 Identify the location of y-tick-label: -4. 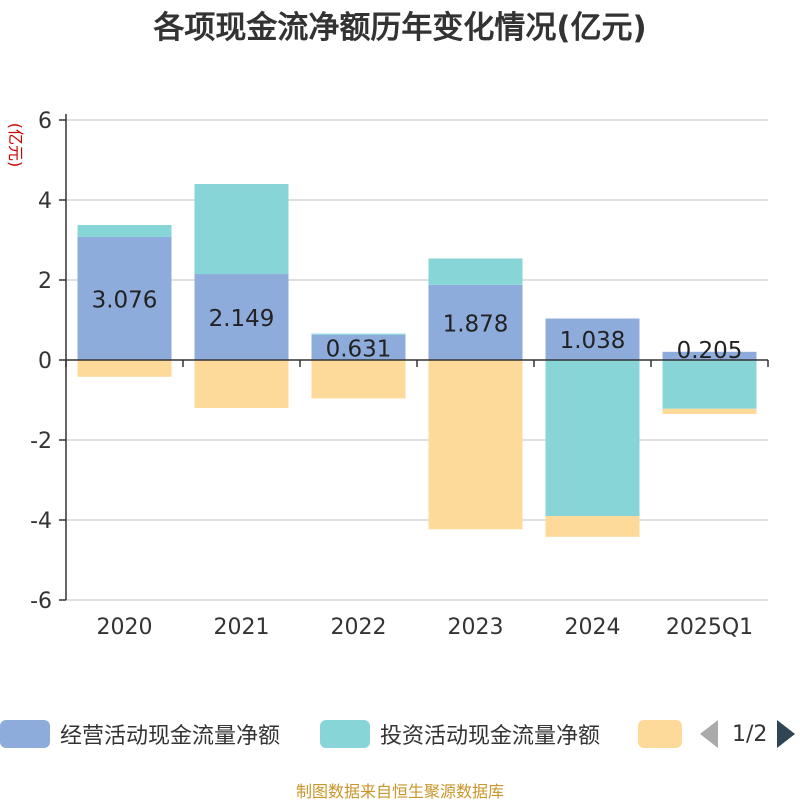
(41, 521).